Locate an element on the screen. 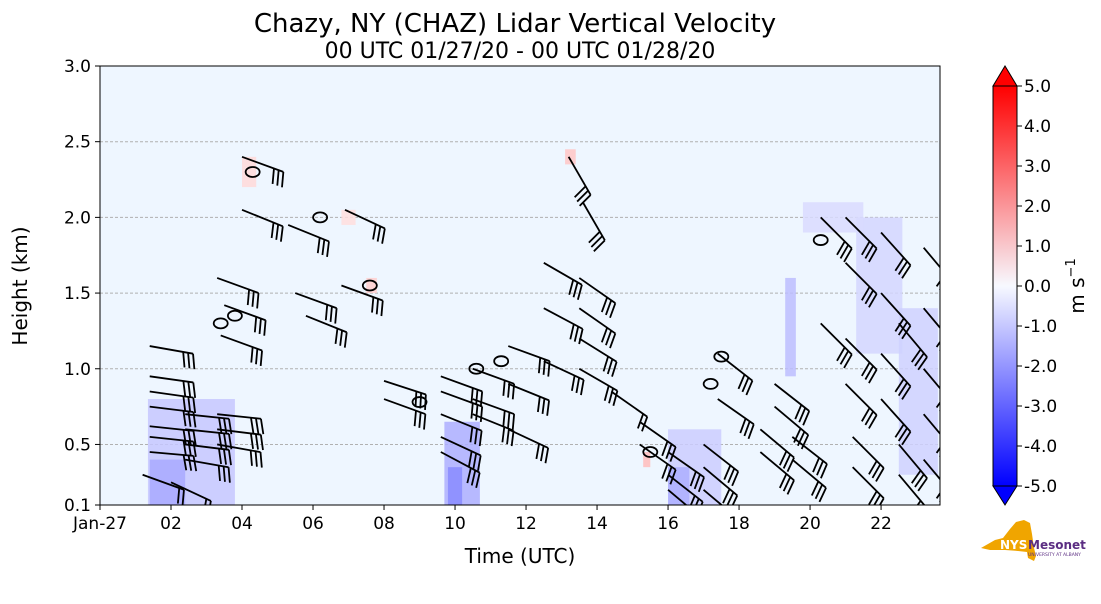  x-tick-label: 18 is located at coordinates (739, 524).